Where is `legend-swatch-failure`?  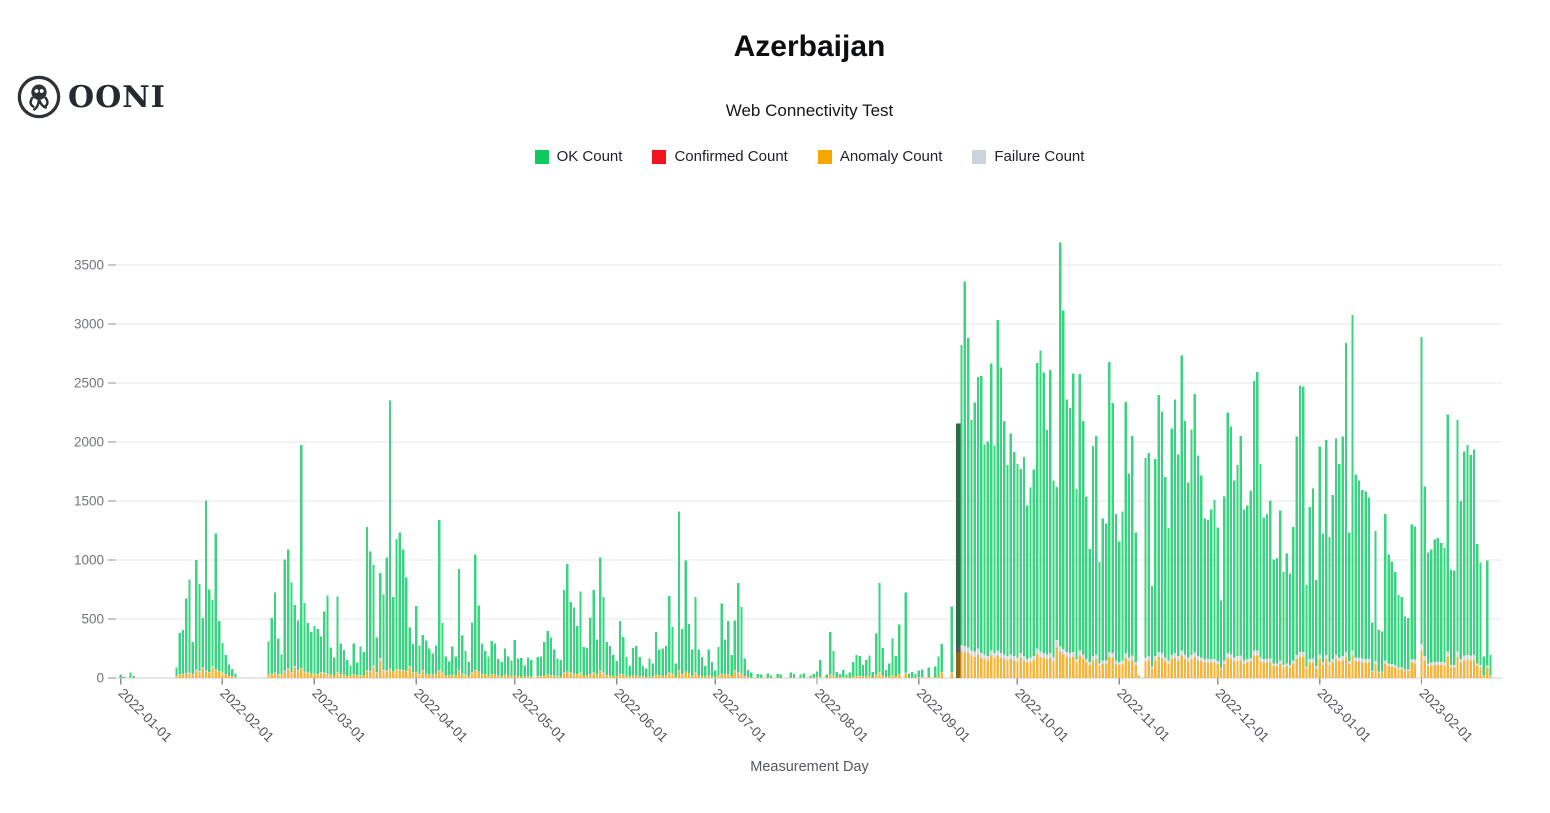
legend-swatch-failure is located at coordinates (979, 156).